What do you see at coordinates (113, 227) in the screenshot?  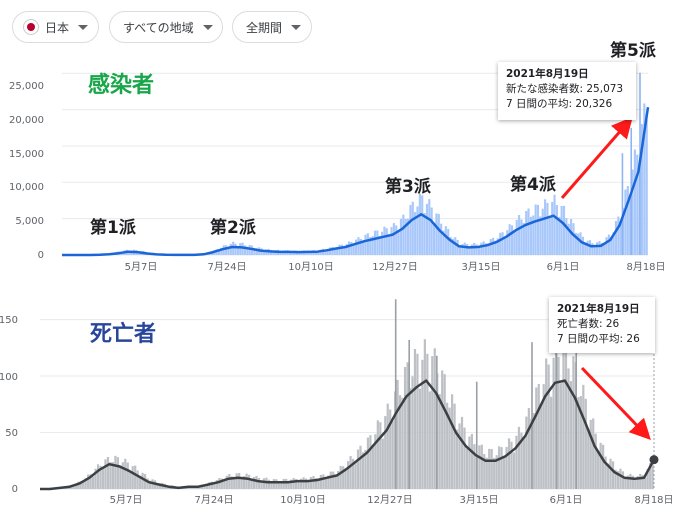 I see `wave-label-1: 第1派` at bounding box center [113, 227].